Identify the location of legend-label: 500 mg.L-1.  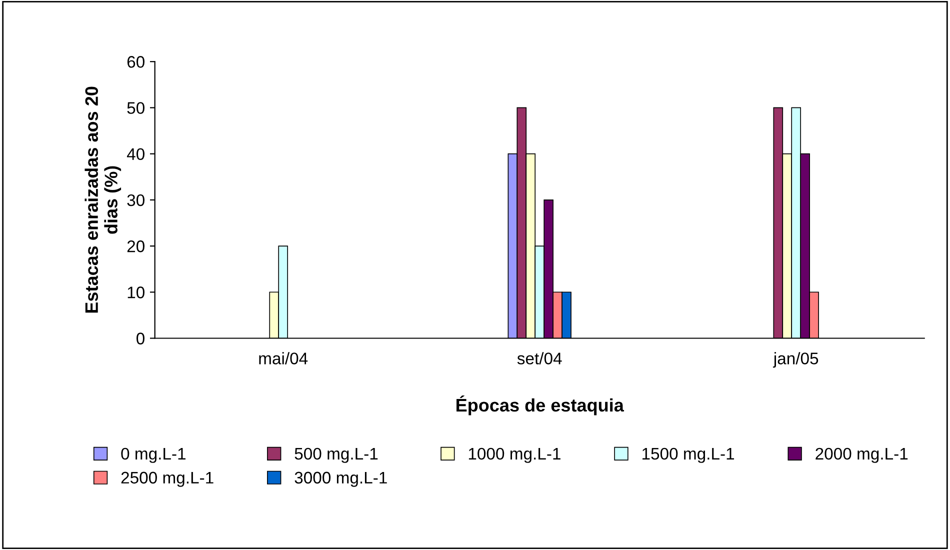
(336, 455).